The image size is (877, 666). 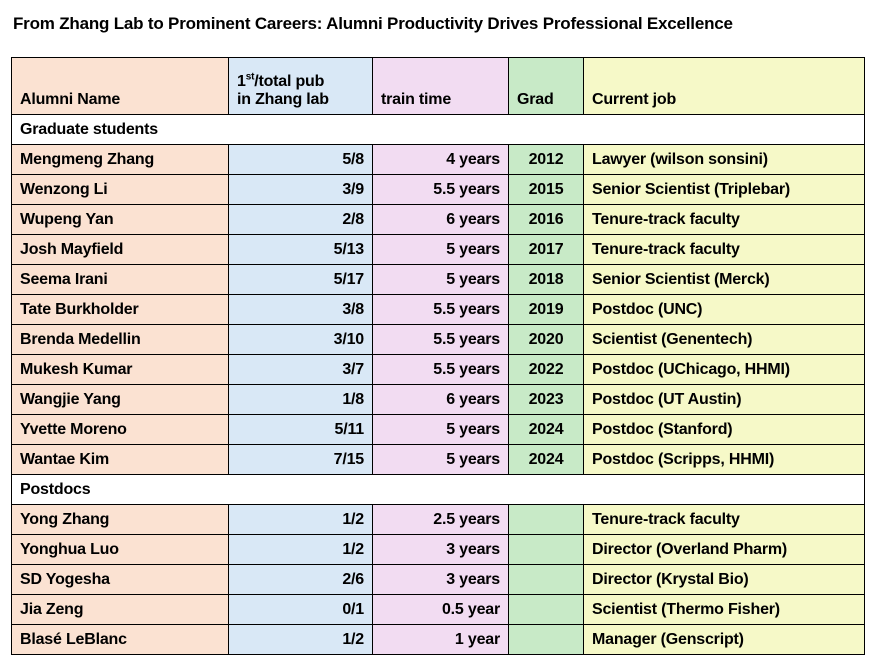 What do you see at coordinates (120, 159) in the screenshot?
I see `cell-alumni-name: Mengmeng Zhang` at bounding box center [120, 159].